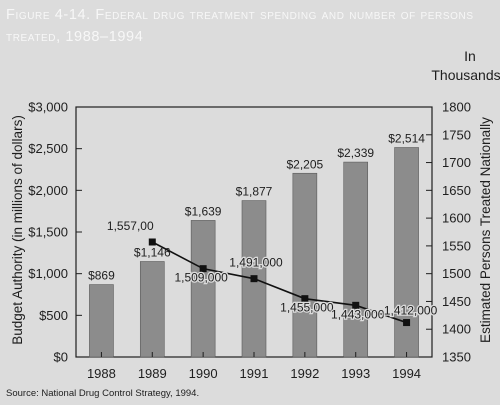 Image resolution: width=500 pixels, height=405 pixels. I want to click on y2-axis-title: Estimated Persons Treated Nationally, so click(485, 230).